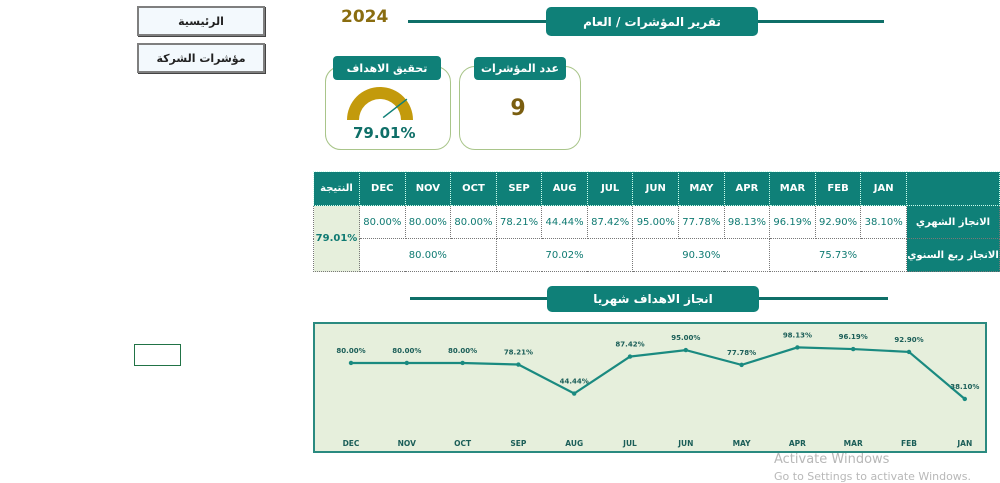 This screenshot has width=1000, height=483. What do you see at coordinates (518, 108) in the screenshot?
I see `kpi-count-value: 9` at bounding box center [518, 108].